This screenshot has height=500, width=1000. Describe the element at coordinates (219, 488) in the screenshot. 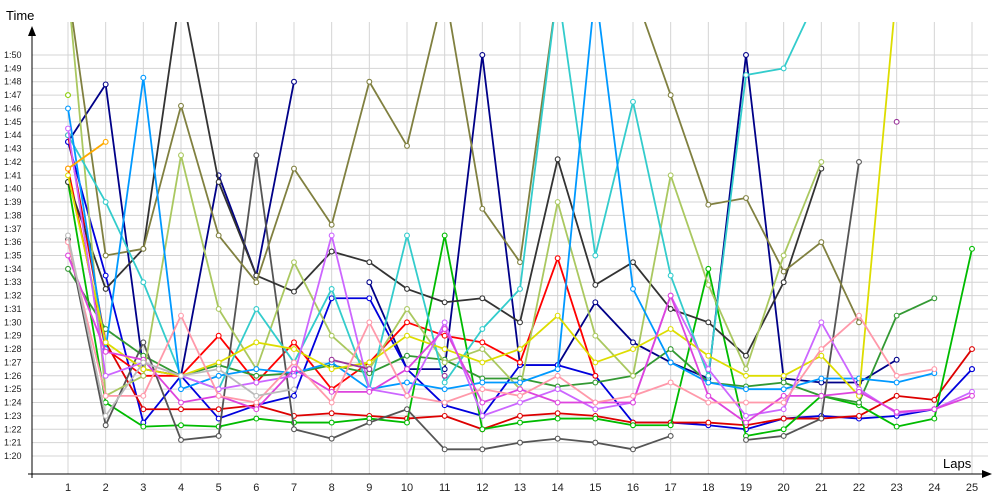

I see `x-tick-label: 5` at that location.